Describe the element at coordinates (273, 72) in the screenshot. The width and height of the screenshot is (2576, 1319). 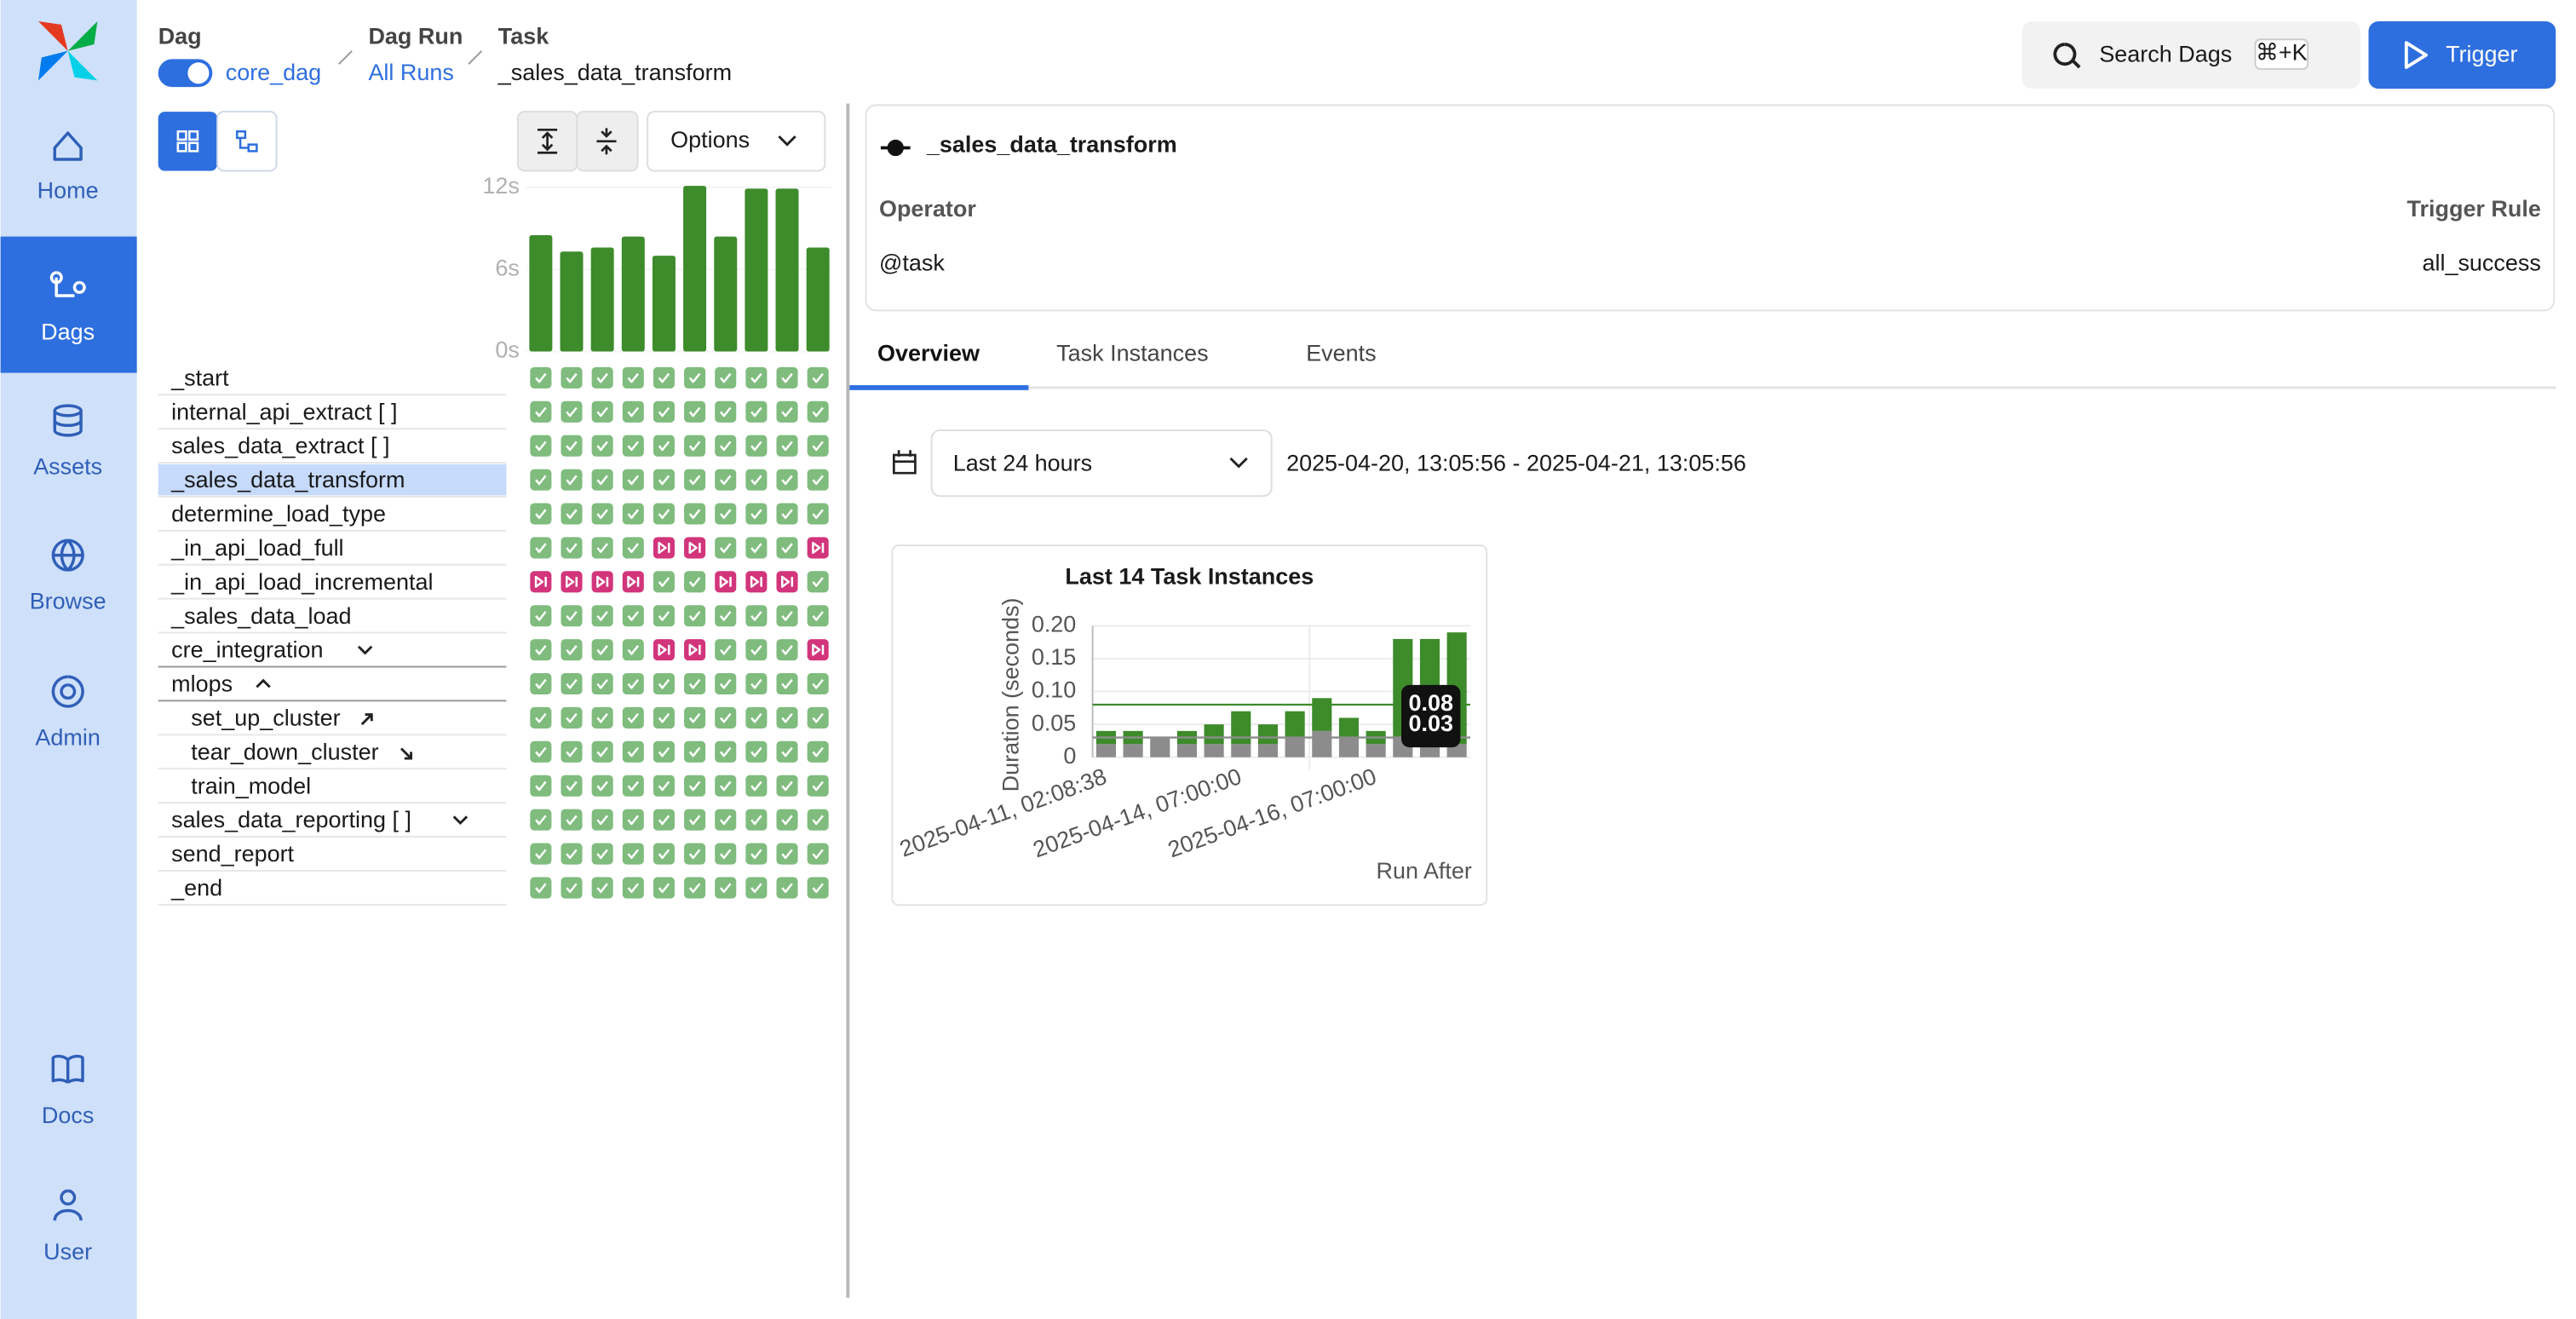
I see `breadcrumb-link: core_dag` at that location.